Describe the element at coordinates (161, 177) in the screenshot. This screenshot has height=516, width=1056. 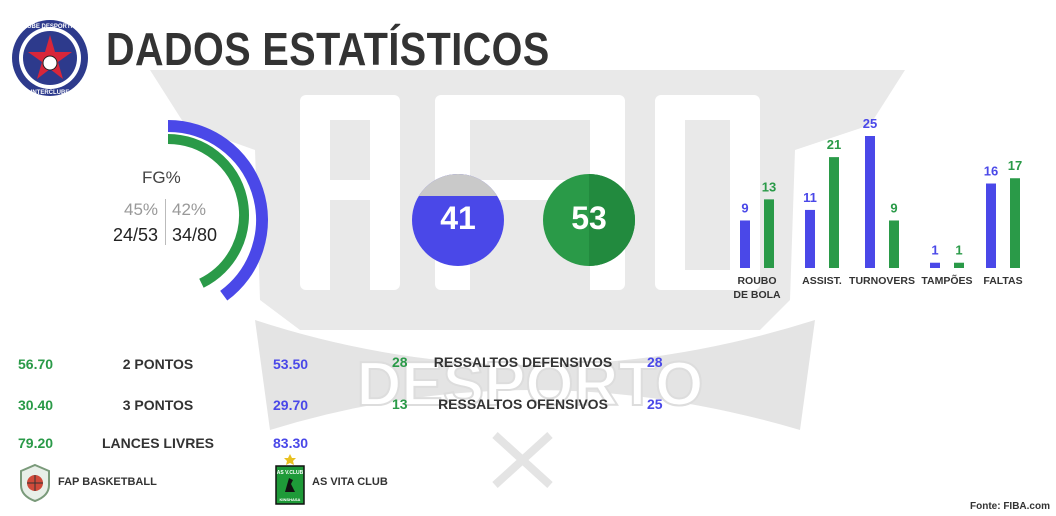
I see `fg-label: FG%` at that location.